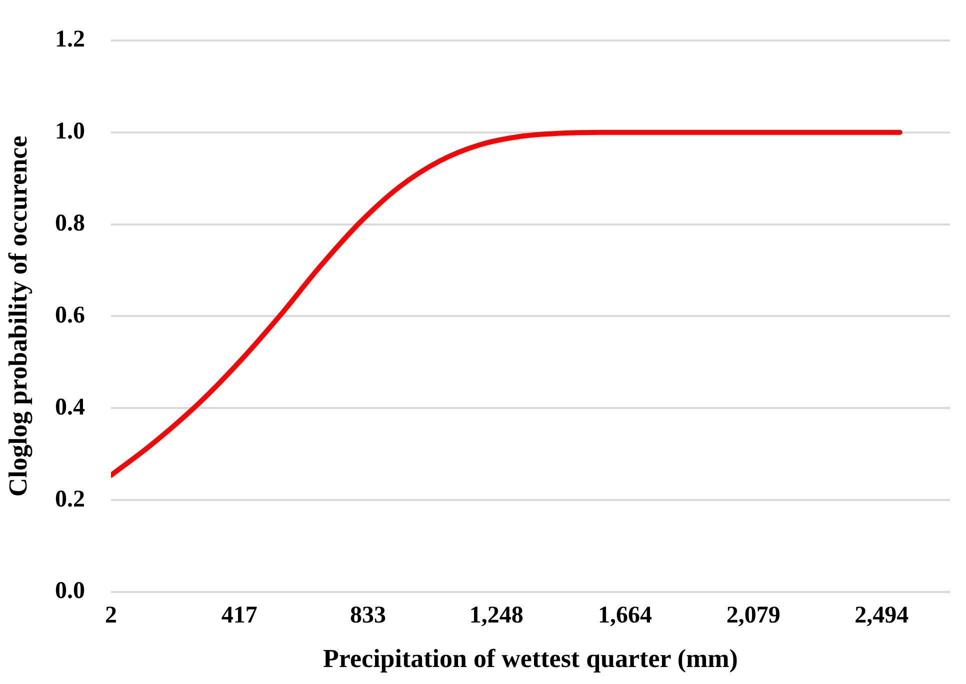 The width and height of the screenshot is (966, 684). What do you see at coordinates (111, 615) in the screenshot?
I see `x-tick-label: 2` at bounding box center [111, 615].